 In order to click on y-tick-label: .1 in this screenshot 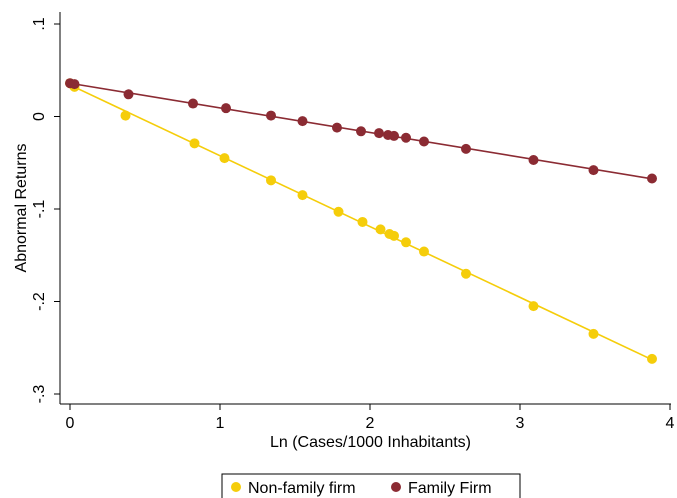, I will do `click(39, 23)`.